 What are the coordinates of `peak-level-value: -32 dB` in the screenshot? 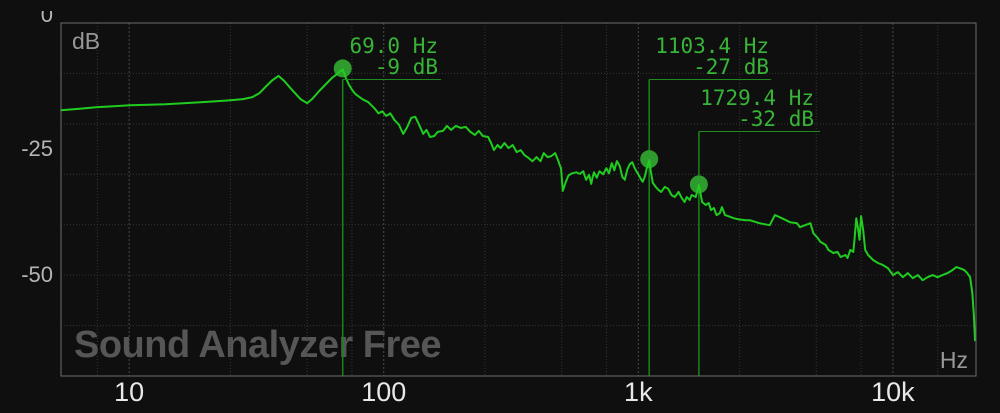 It's located at (776, 119).